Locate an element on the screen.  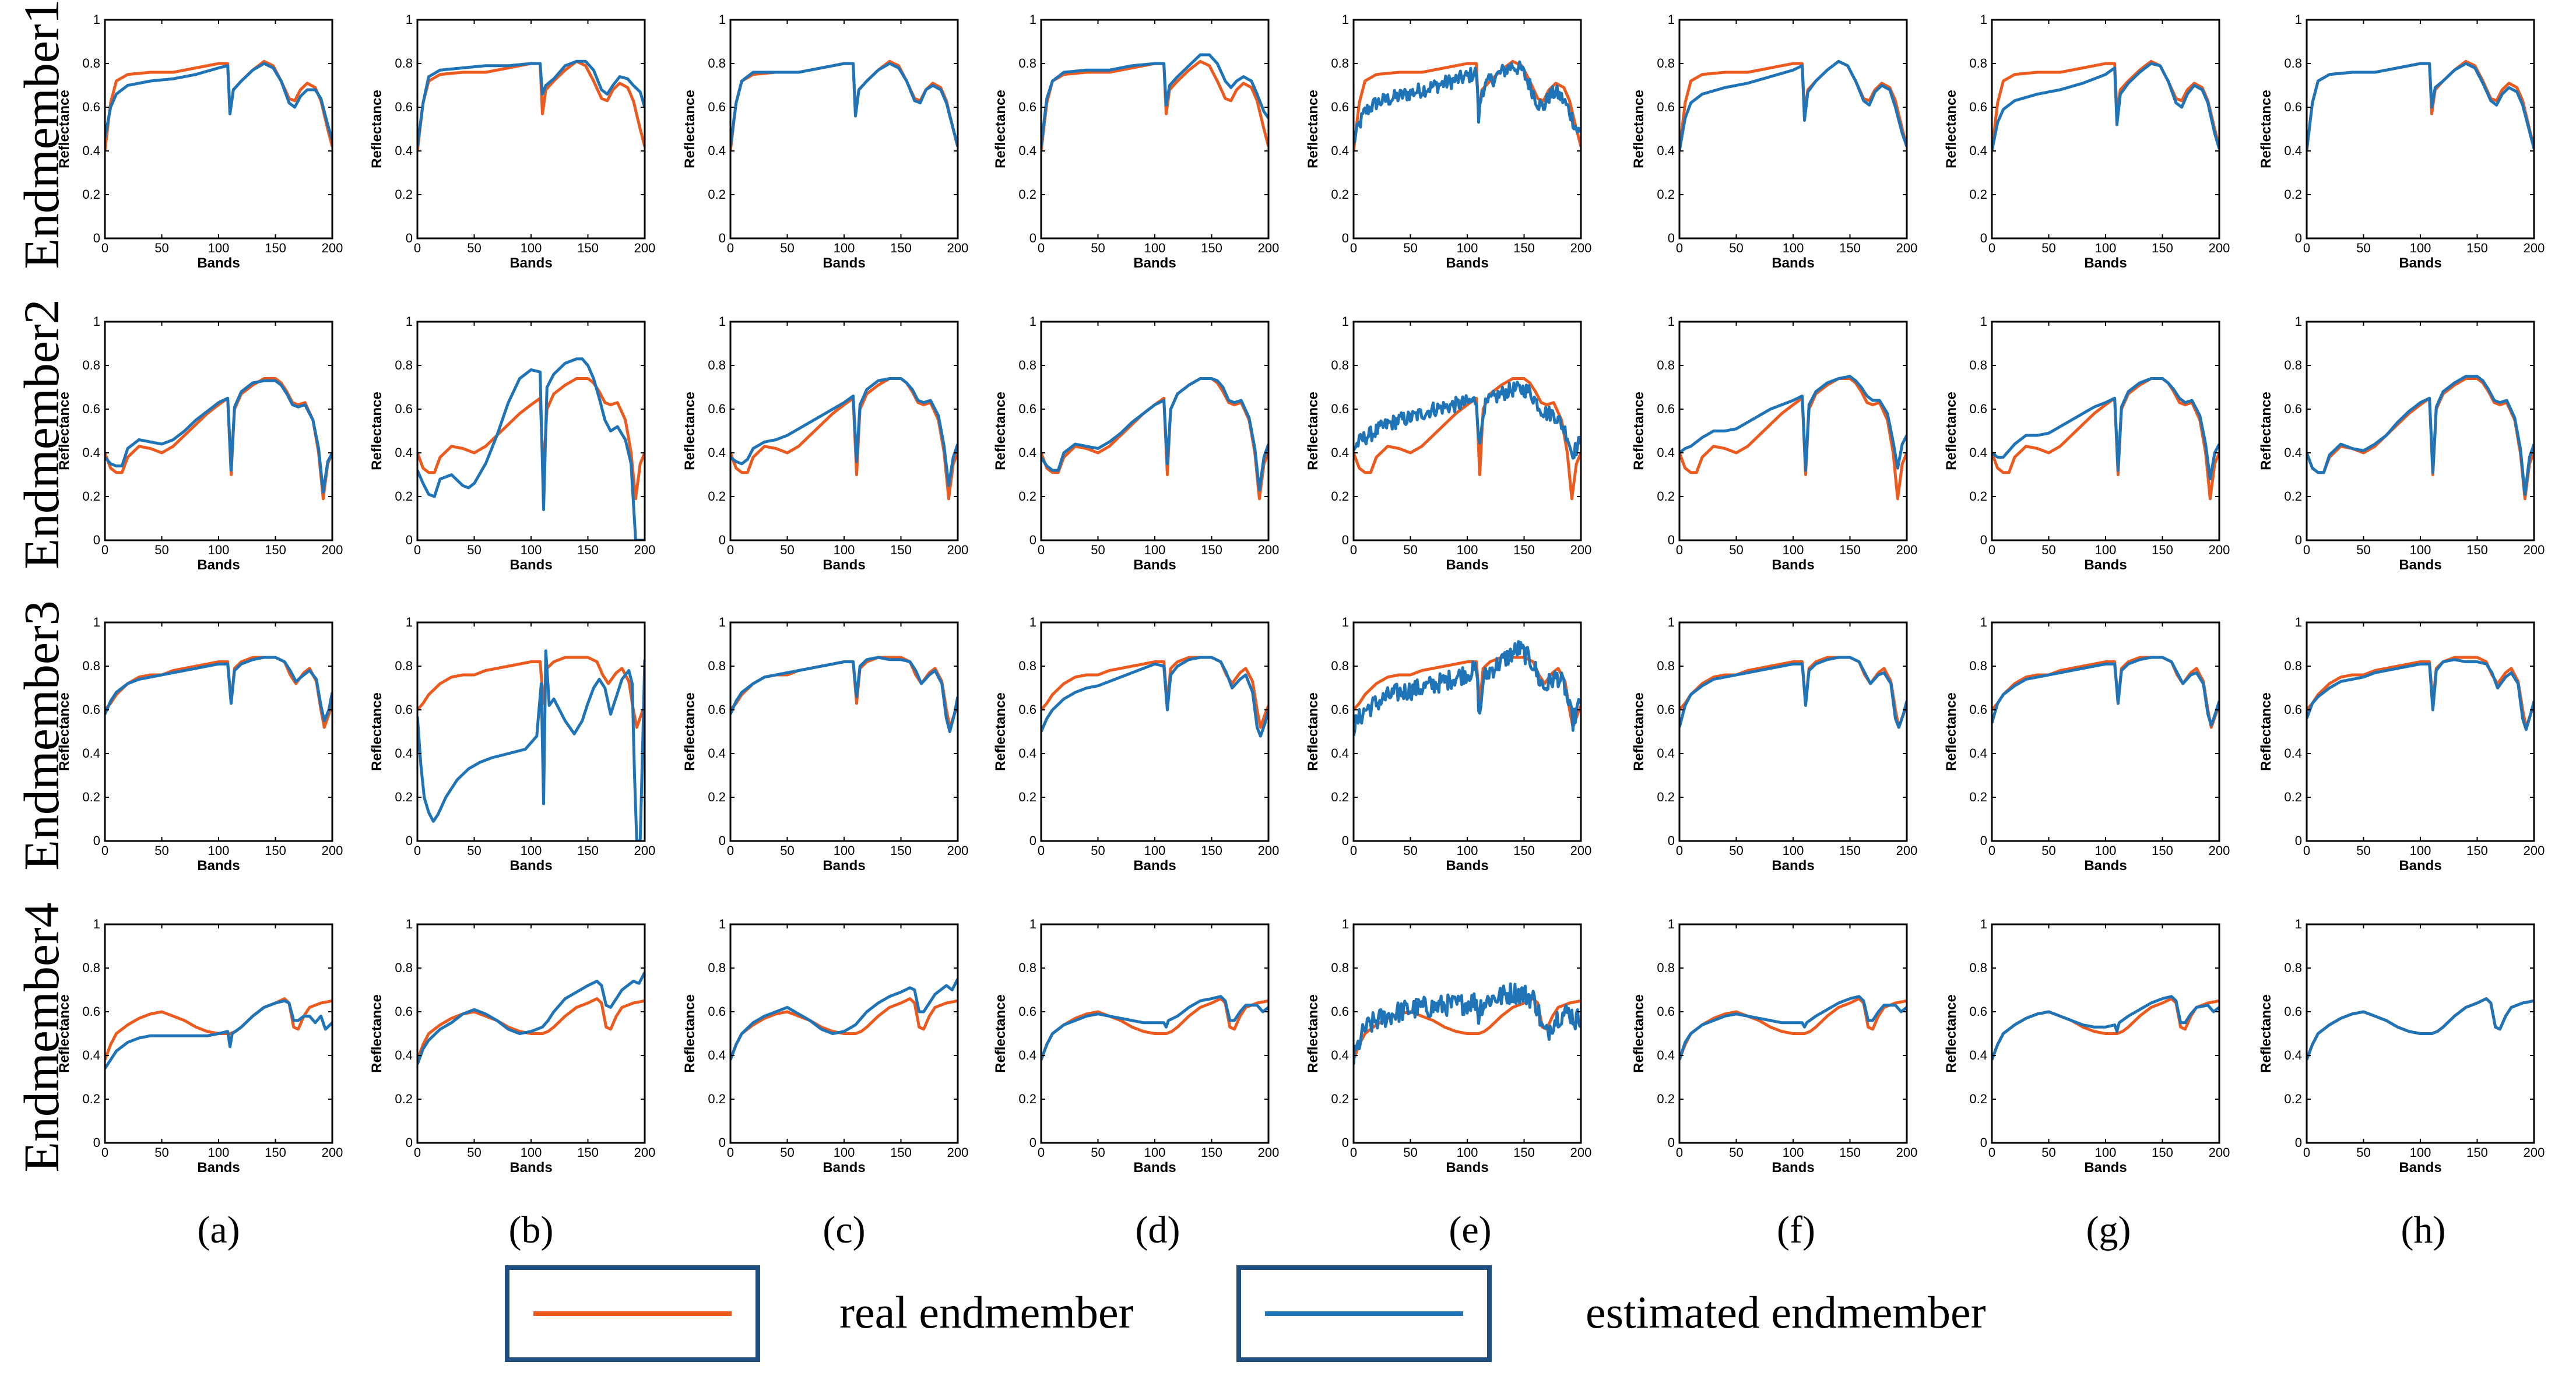
legend-real-label: real endmember is located at coordinates (986, 1312).